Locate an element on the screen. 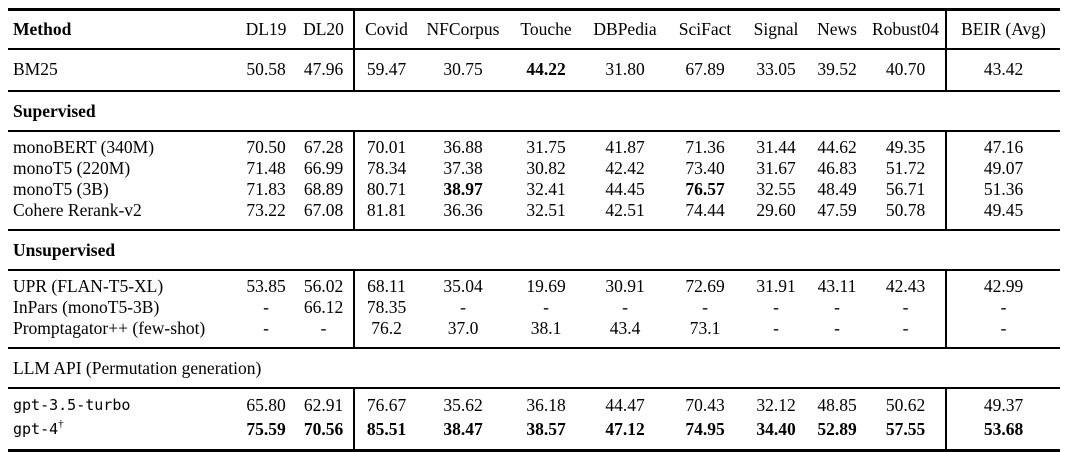  cell: 66.99 is located at coordinates (324, 168).